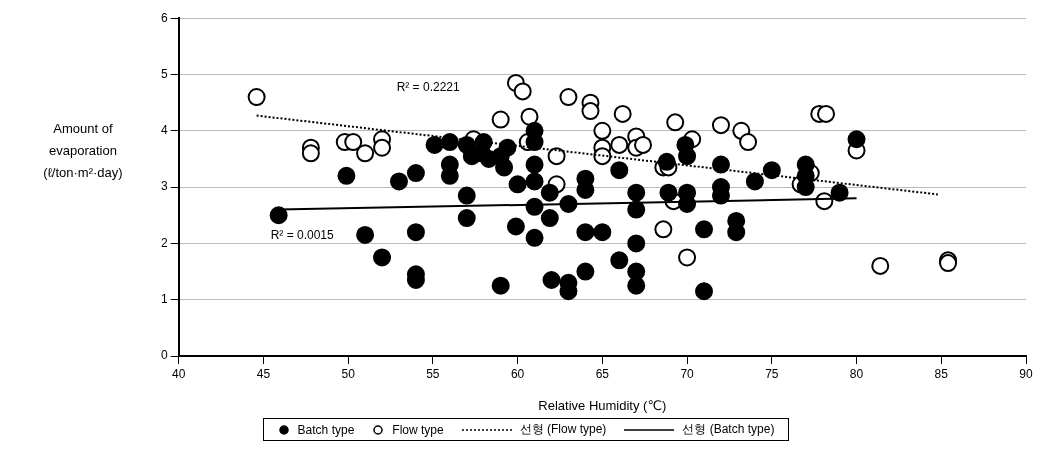  I want to click on legend-label: Flow type, so click(418, 429).